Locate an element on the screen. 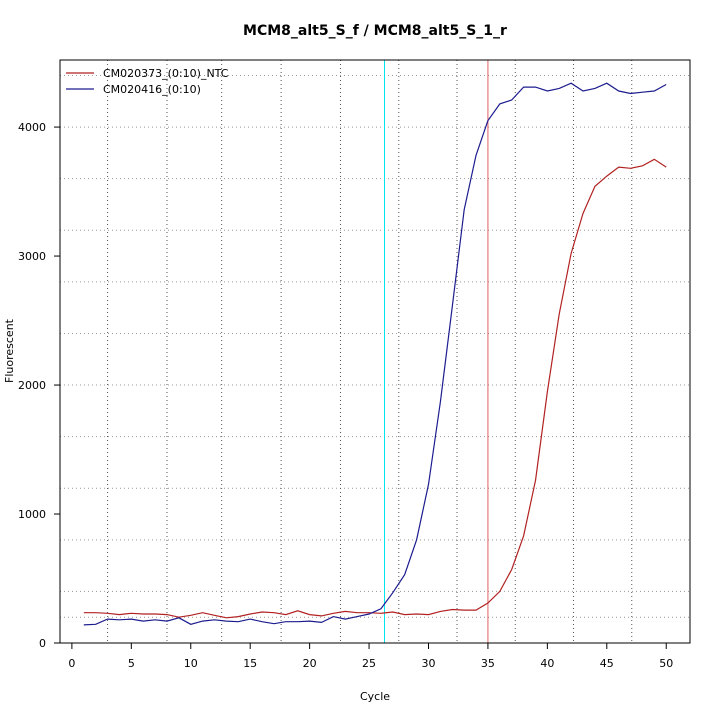  legend: CM020373_(0:10)_NTC CM020416_(0:10) is located at coordinates (147, 81).